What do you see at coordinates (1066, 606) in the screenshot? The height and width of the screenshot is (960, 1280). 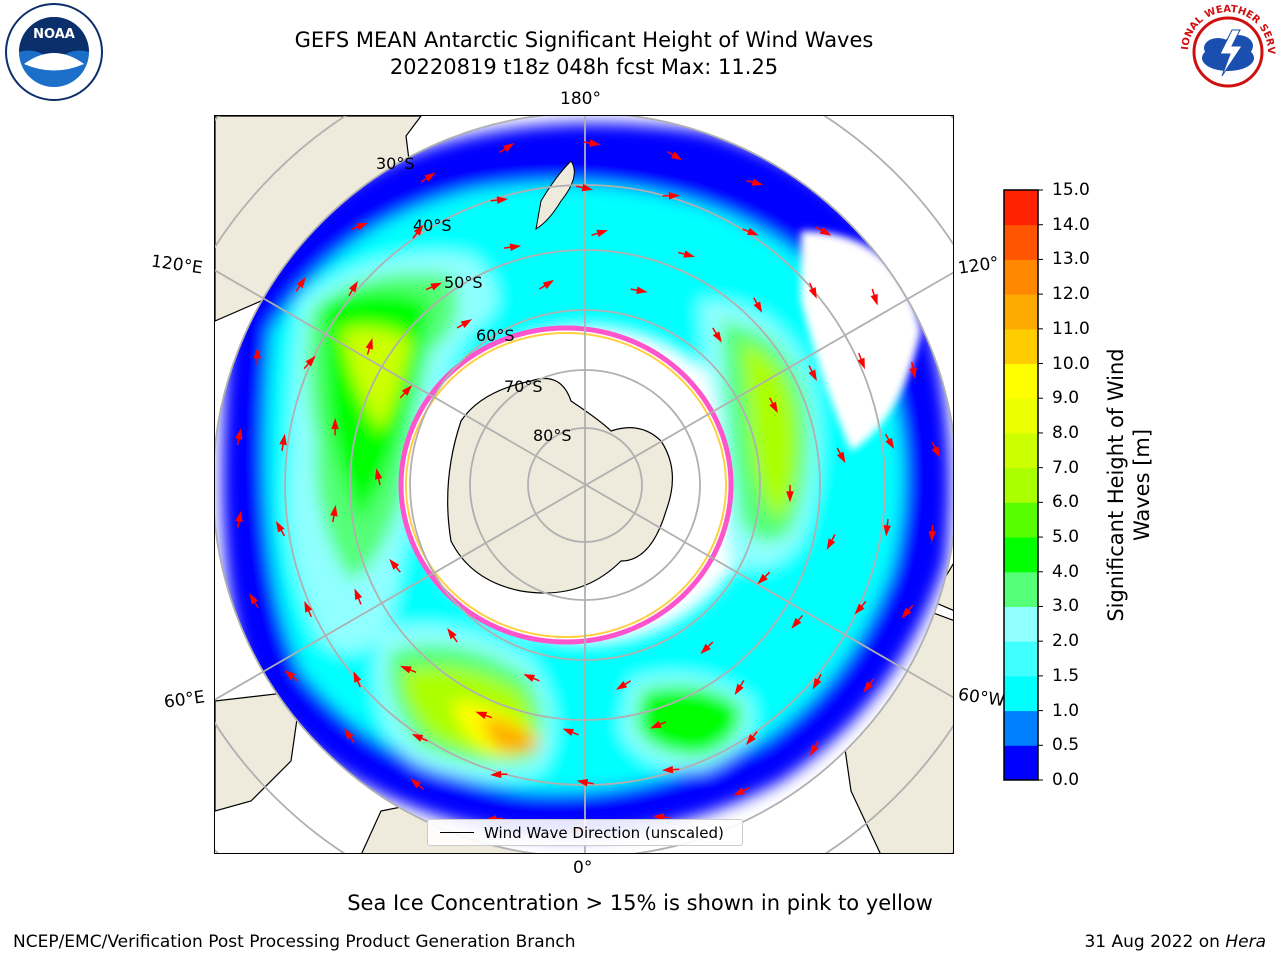 I see `colorbar-tick-label: 3.0` at bounding box center [1066, 606].